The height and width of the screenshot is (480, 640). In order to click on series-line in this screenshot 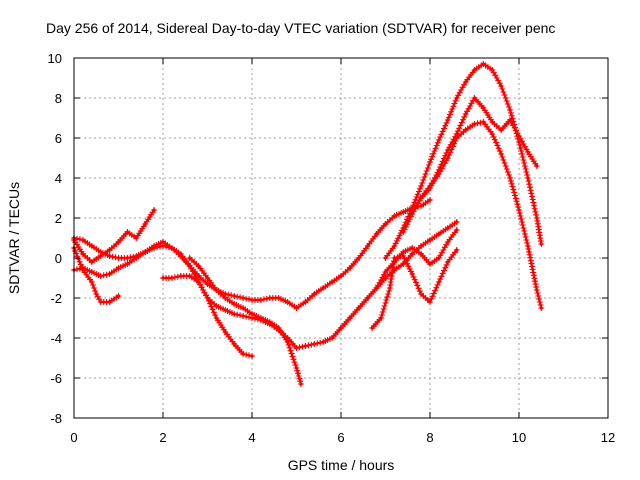, I will do `click(463, 161)`.